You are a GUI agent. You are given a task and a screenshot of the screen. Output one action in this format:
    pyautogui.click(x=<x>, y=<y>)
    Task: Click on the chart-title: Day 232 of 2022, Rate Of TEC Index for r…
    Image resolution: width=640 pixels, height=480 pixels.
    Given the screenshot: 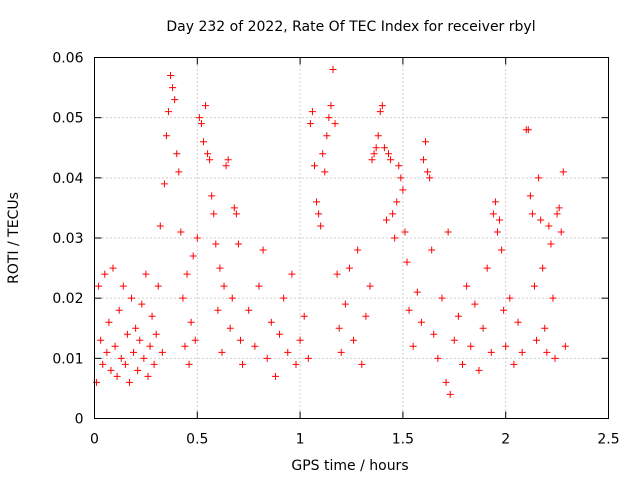 What is the action you would take?
    pyautogui.click(x=350, y=27)
    